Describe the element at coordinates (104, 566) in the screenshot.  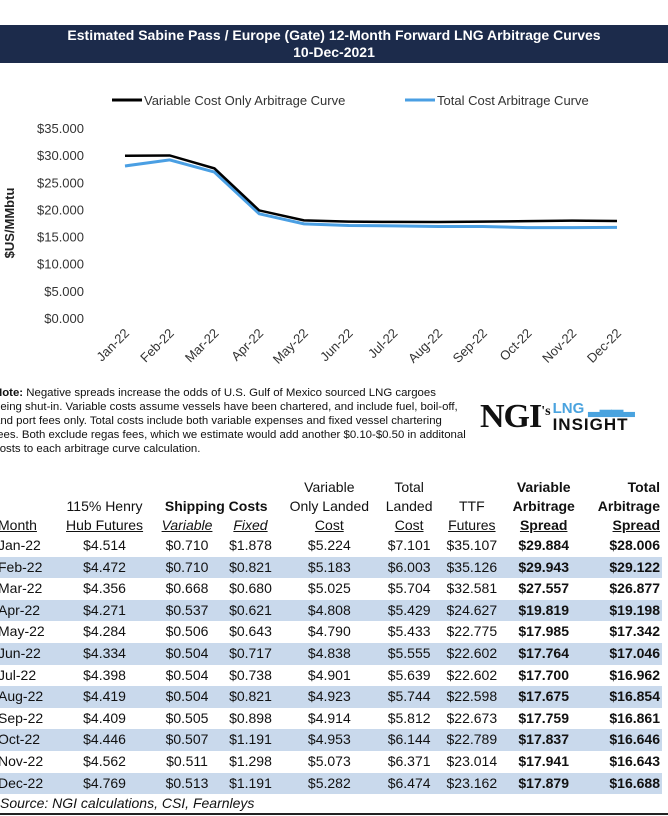
I see `table-cell: $4.472` at that location.